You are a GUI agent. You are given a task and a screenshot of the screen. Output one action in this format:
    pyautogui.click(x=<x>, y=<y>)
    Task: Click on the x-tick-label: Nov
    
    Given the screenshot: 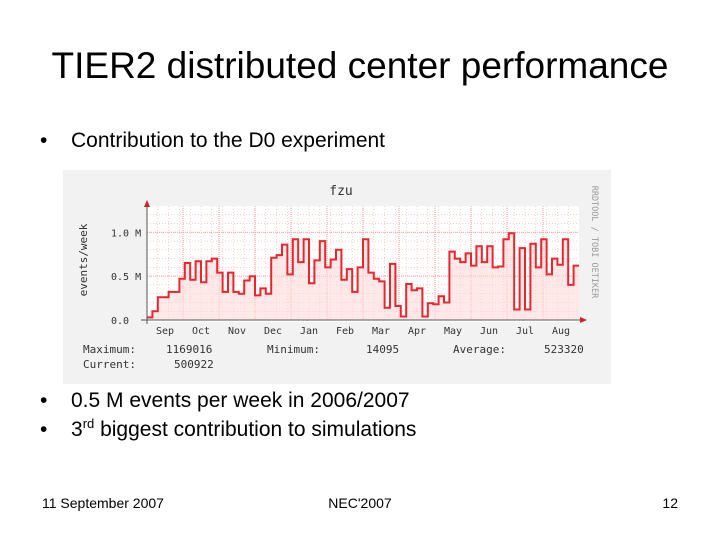 What is the action you would take?
    pyautogui.click(x=237, y=331)
    